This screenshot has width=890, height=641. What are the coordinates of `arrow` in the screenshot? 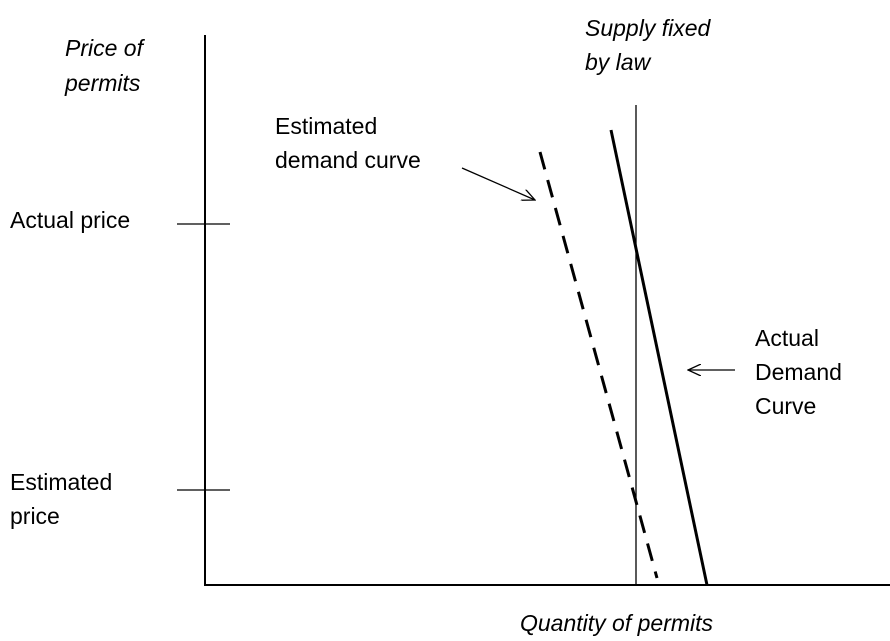 It's located at (498, 183).